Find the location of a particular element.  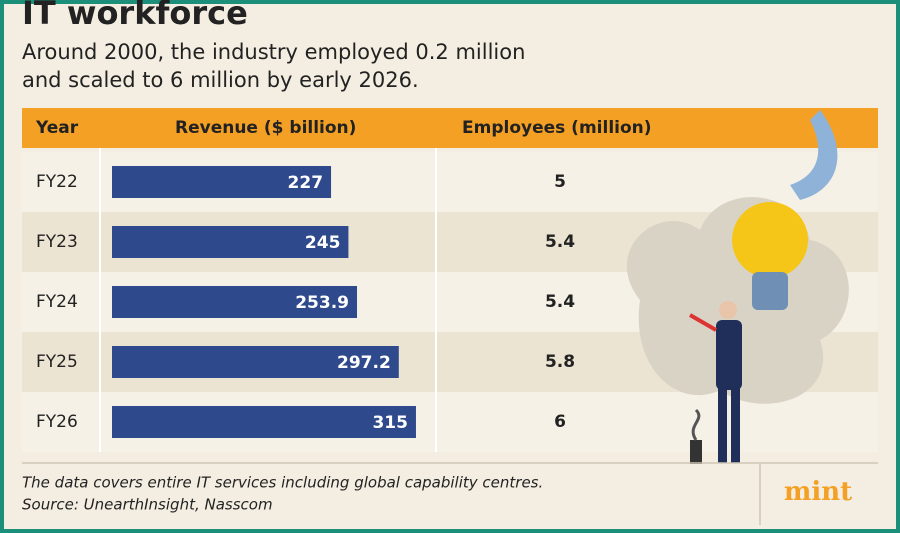

header-bar is located at coordinates (450, 128).